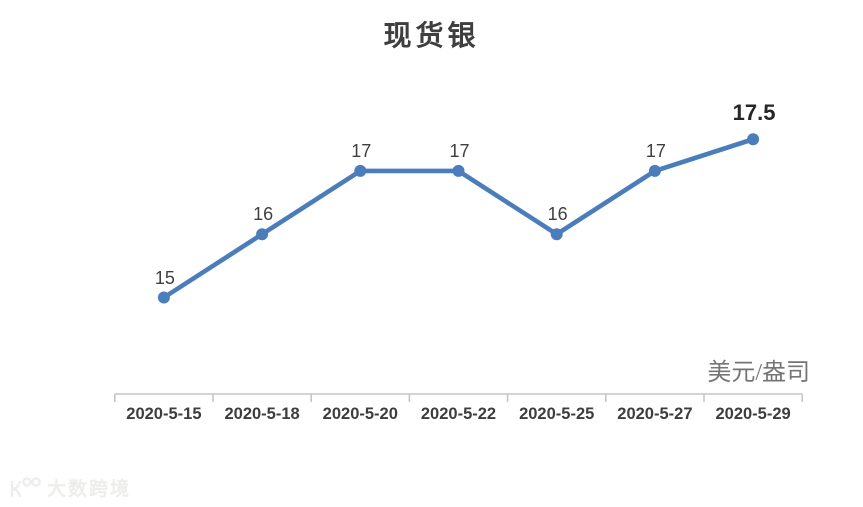 This screenshot has width=863, height=507. What do you see at coordinates (164, 277) in the screenshot?
I see `data-point-label: 15` at bounding box center [164, 277].